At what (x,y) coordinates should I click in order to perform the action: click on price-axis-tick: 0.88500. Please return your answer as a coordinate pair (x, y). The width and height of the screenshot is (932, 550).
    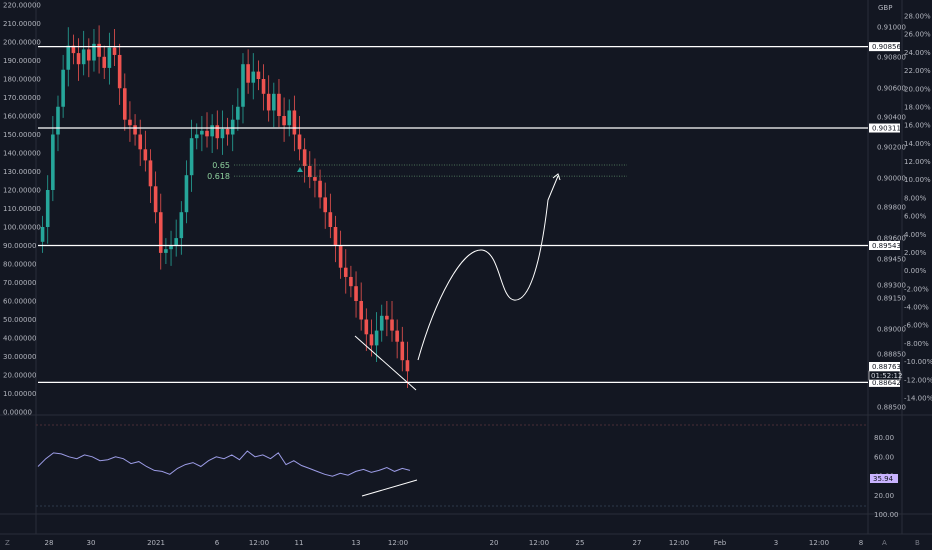
    Looking at the image, I should click on (891, 408).